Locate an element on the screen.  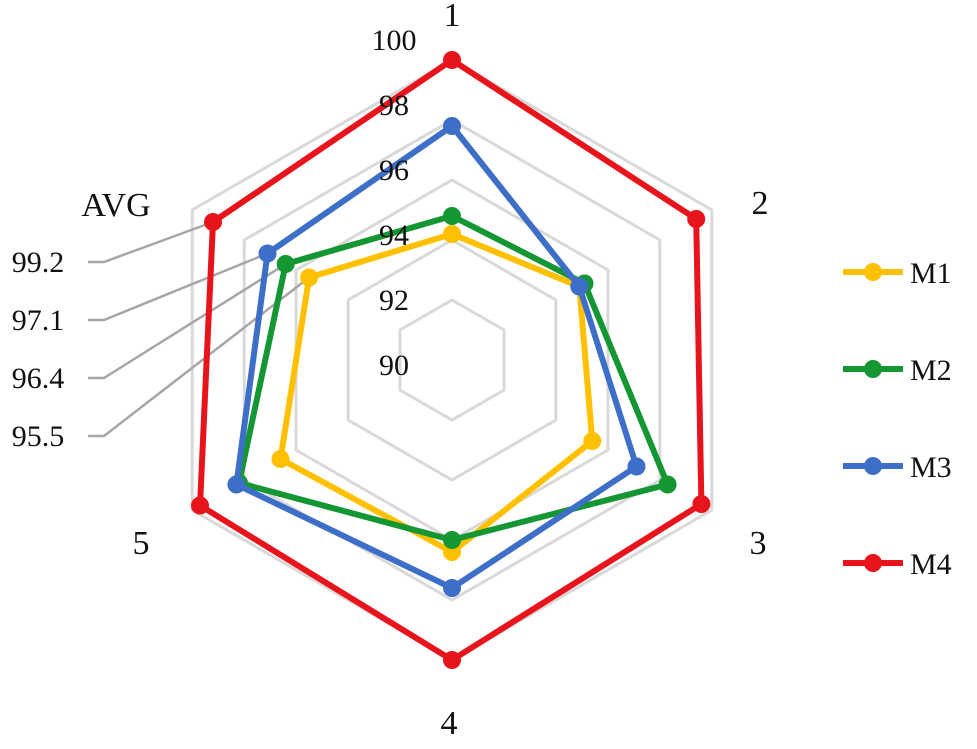
legend-item-m3: M3 is located at coordinates (897, 467).